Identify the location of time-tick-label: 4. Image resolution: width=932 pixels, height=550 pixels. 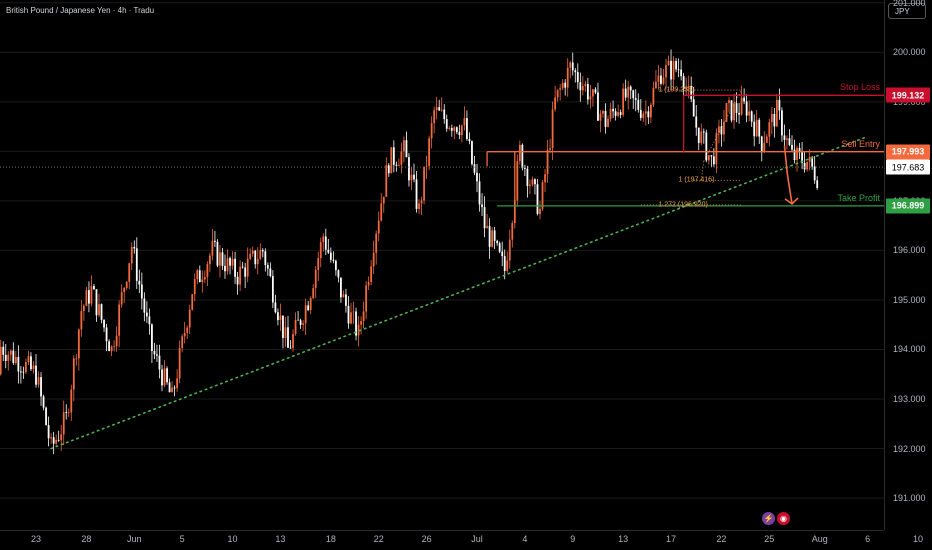
(525, 539).